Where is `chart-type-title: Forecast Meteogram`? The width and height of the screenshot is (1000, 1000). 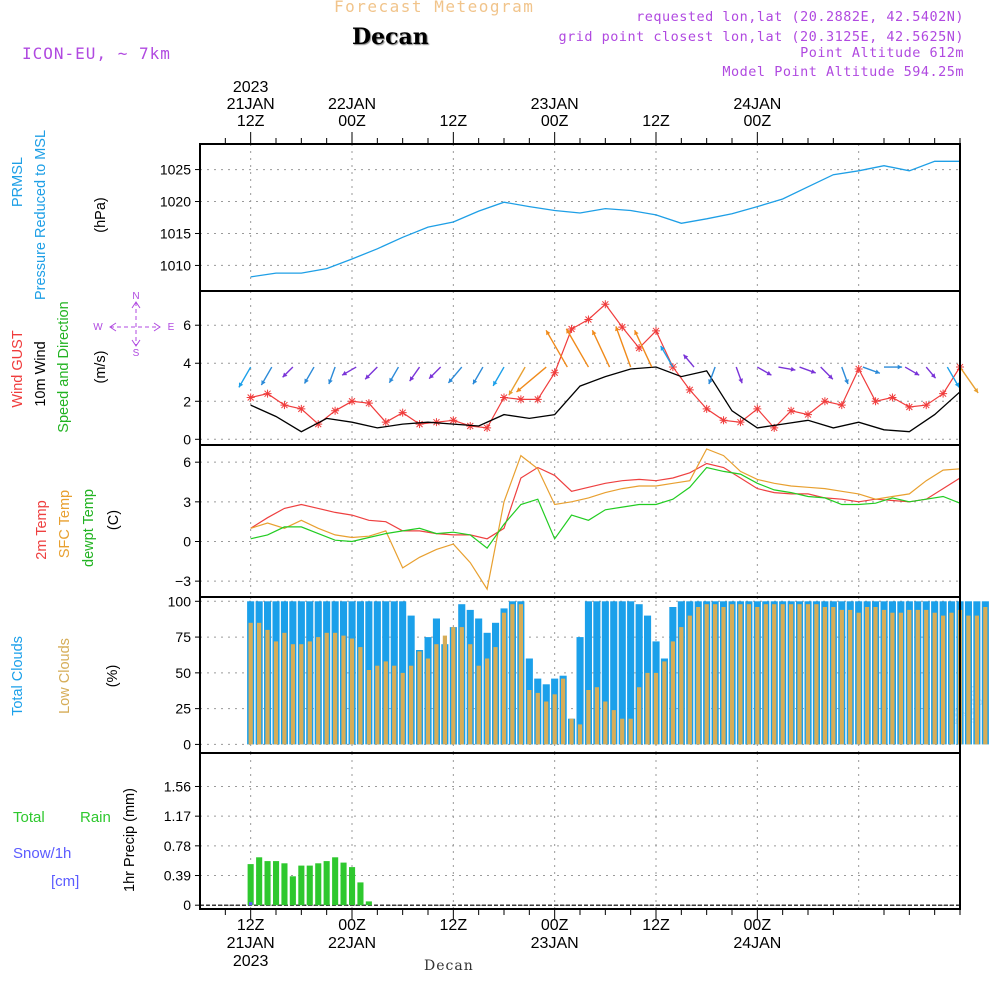
chart-type-title: Forecast Meteogram is located at coordinates (434, 8).